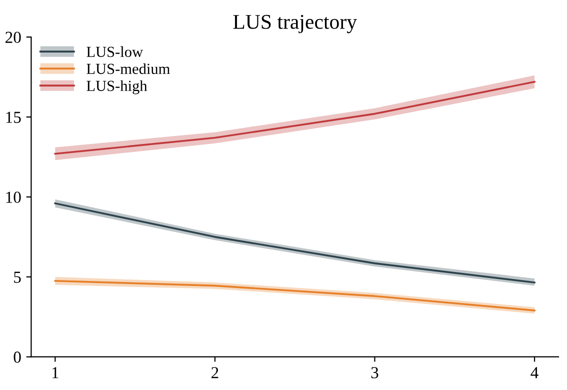  Describe the element at coordinates (374, 372) in the screenshot. I see `x-tick-label: 3` at that location.